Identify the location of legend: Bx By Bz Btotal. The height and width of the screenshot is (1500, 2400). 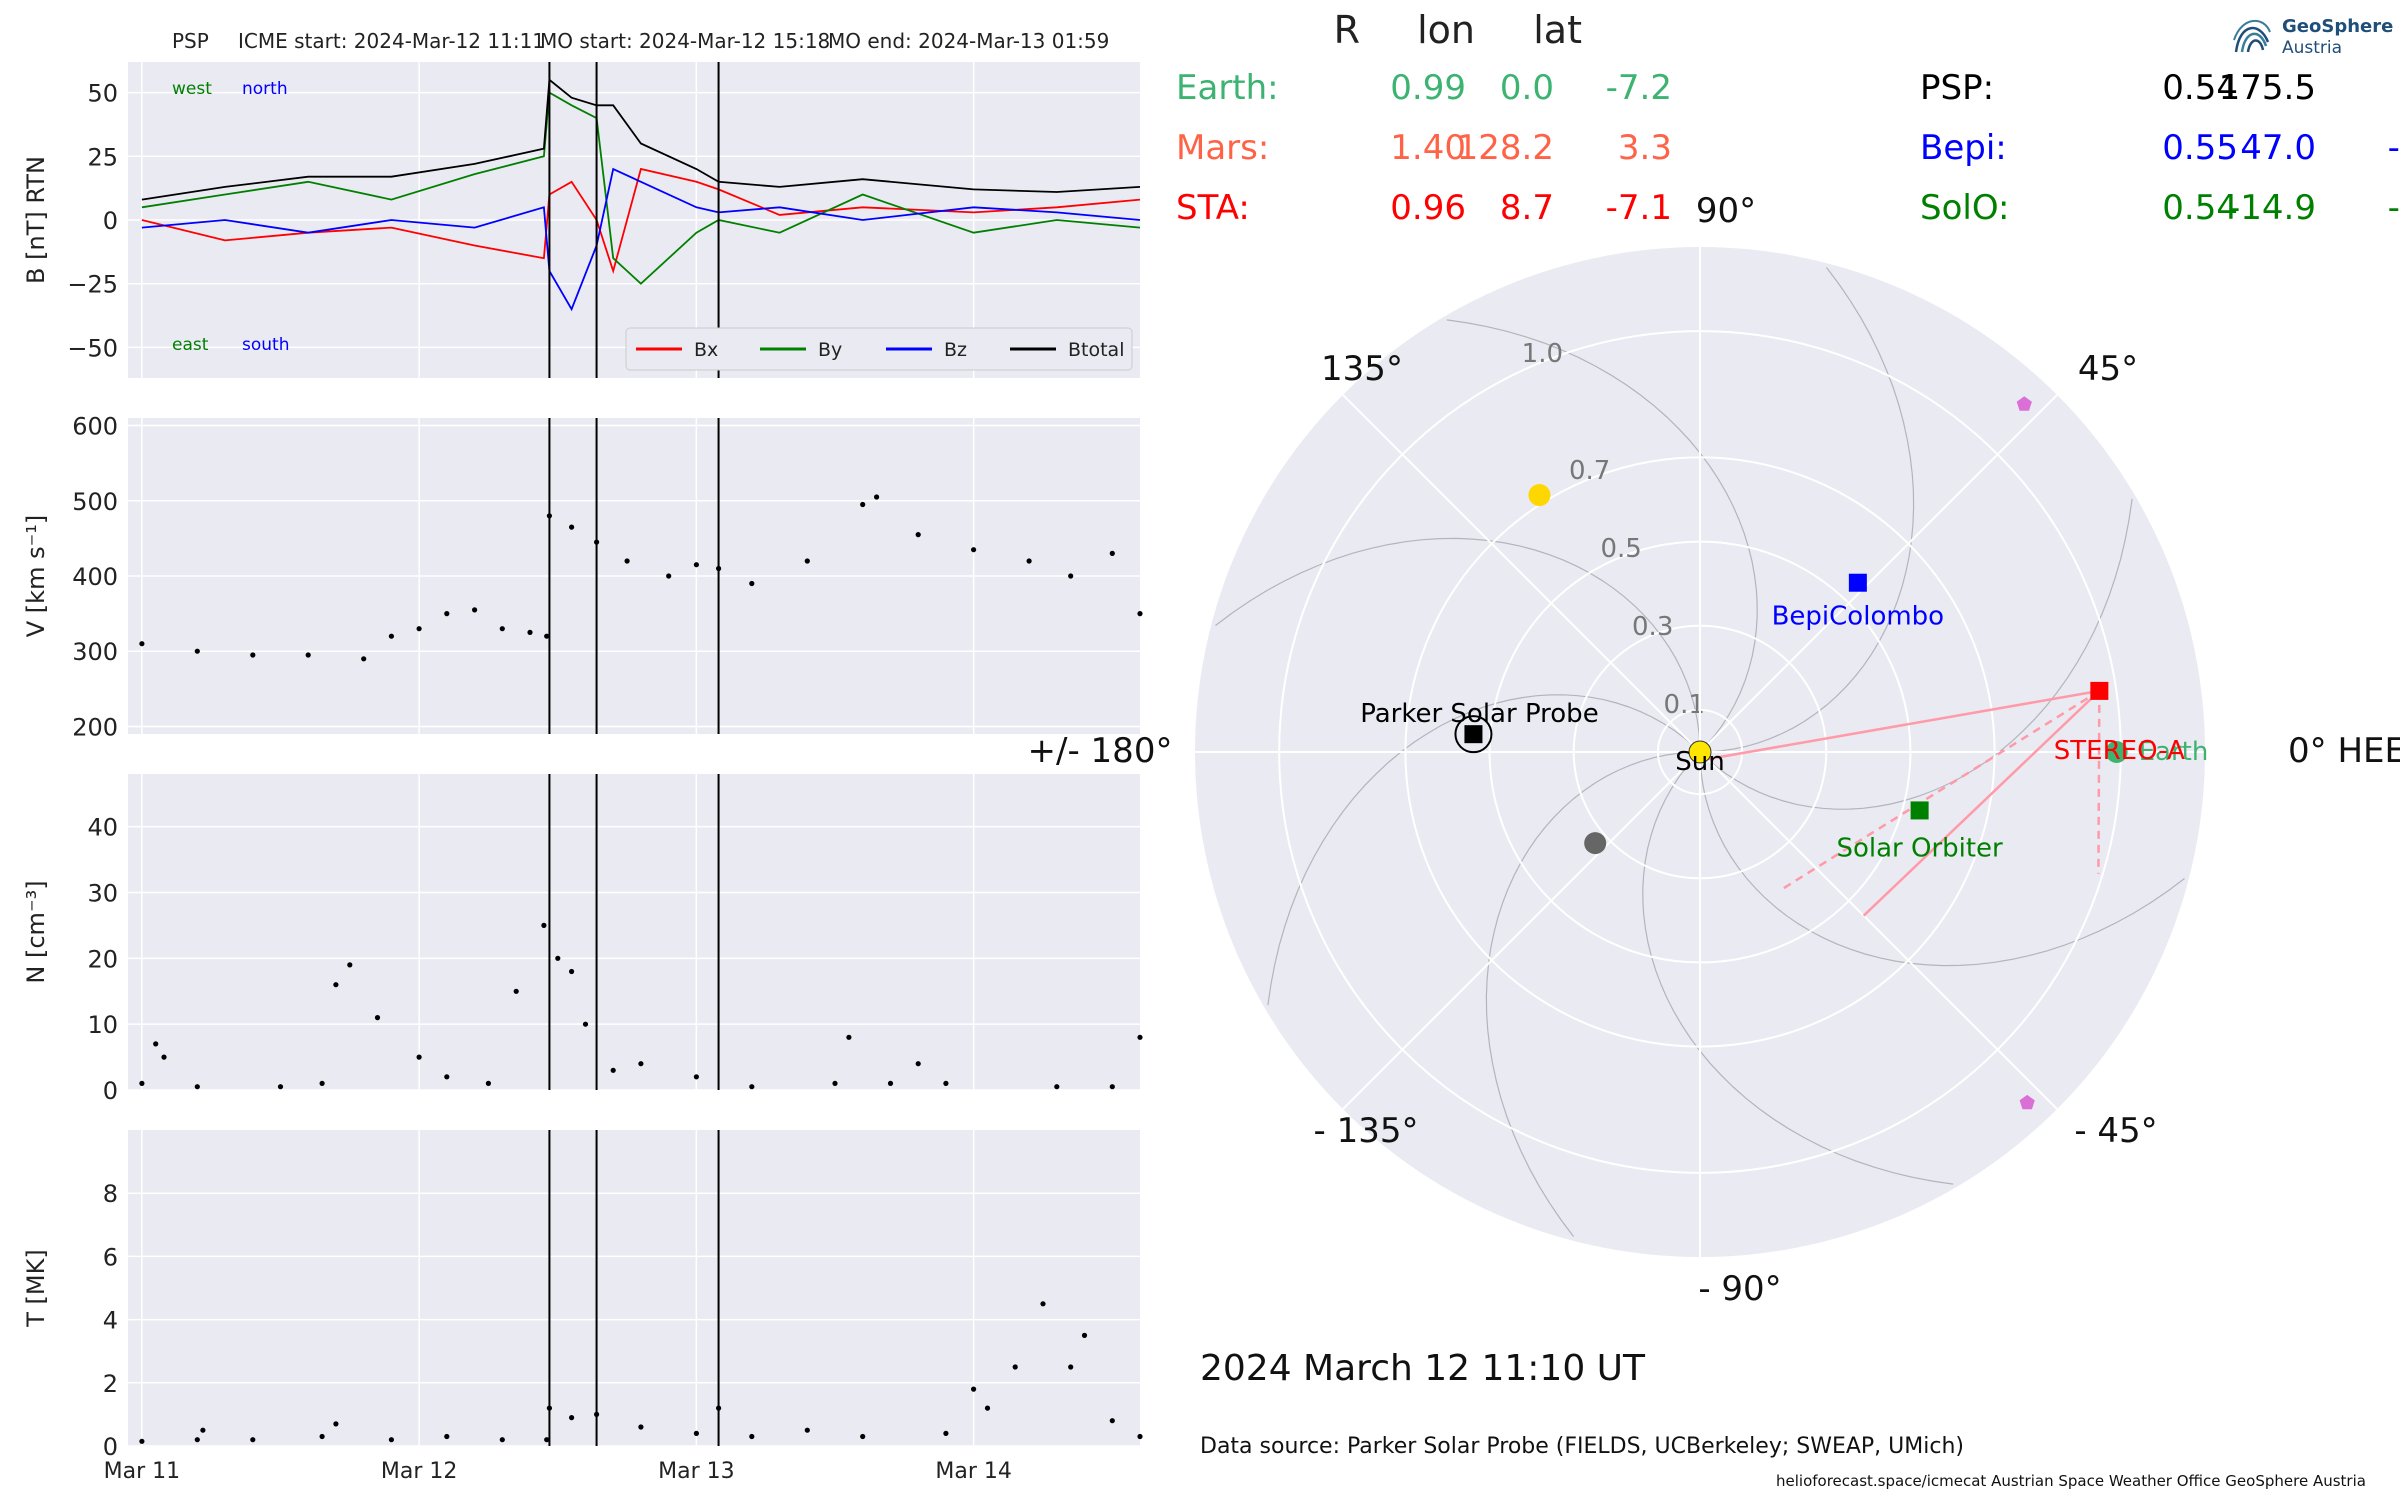
(879, 349).